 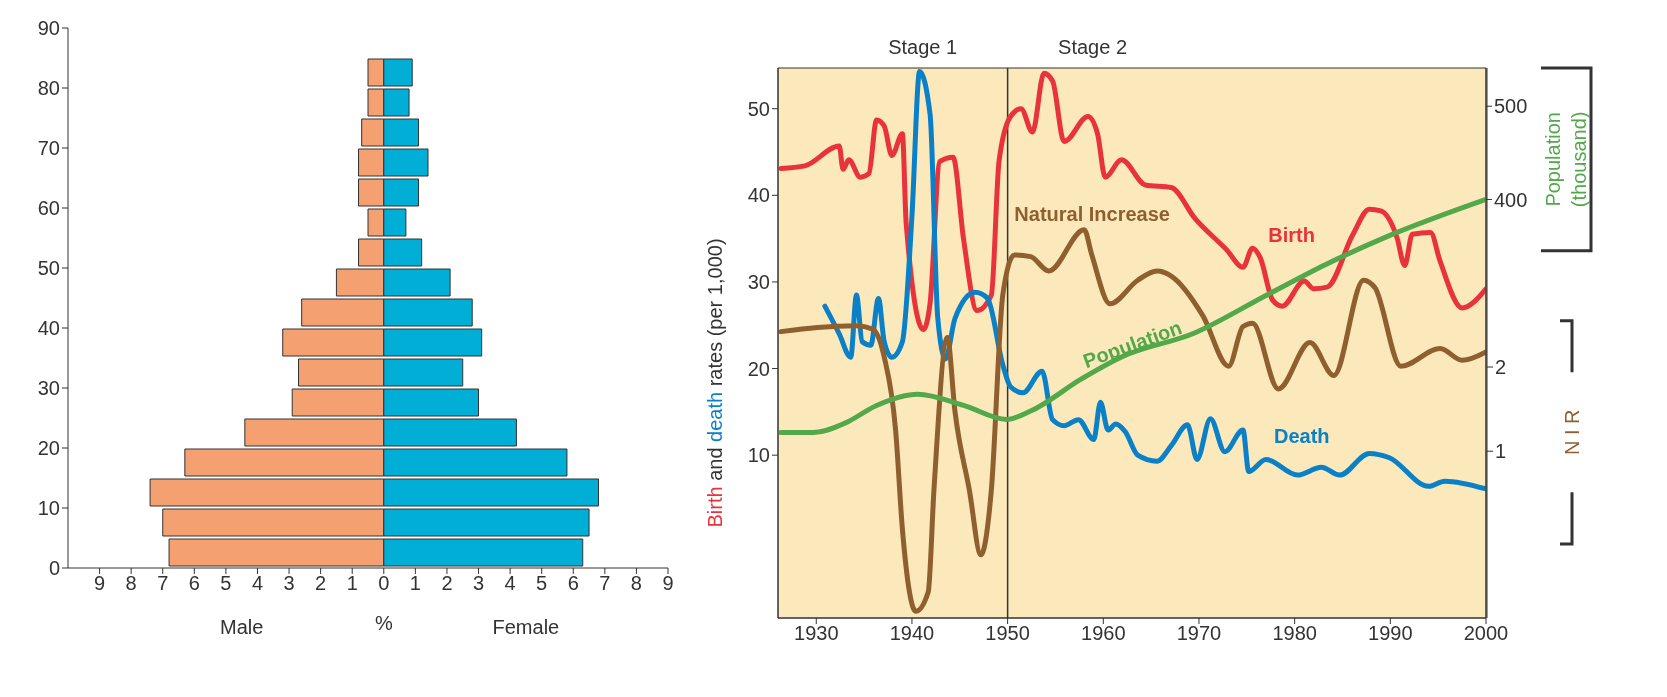 What do you see at coordinates (48, 148) in the screenshot?
I see `y-tick-label: 70` at bounding box center [48, 148].